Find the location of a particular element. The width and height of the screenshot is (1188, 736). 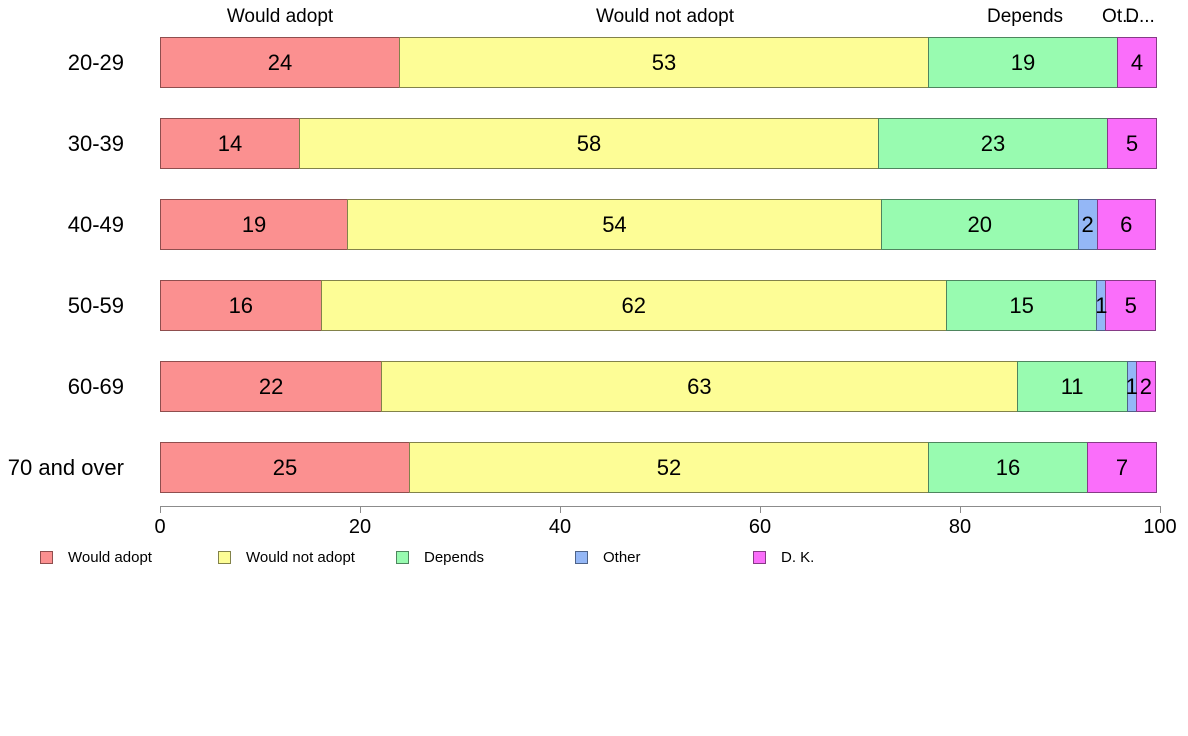

bar-row-20-29: 24 53 19 4 is located at coordinates (660, 62).